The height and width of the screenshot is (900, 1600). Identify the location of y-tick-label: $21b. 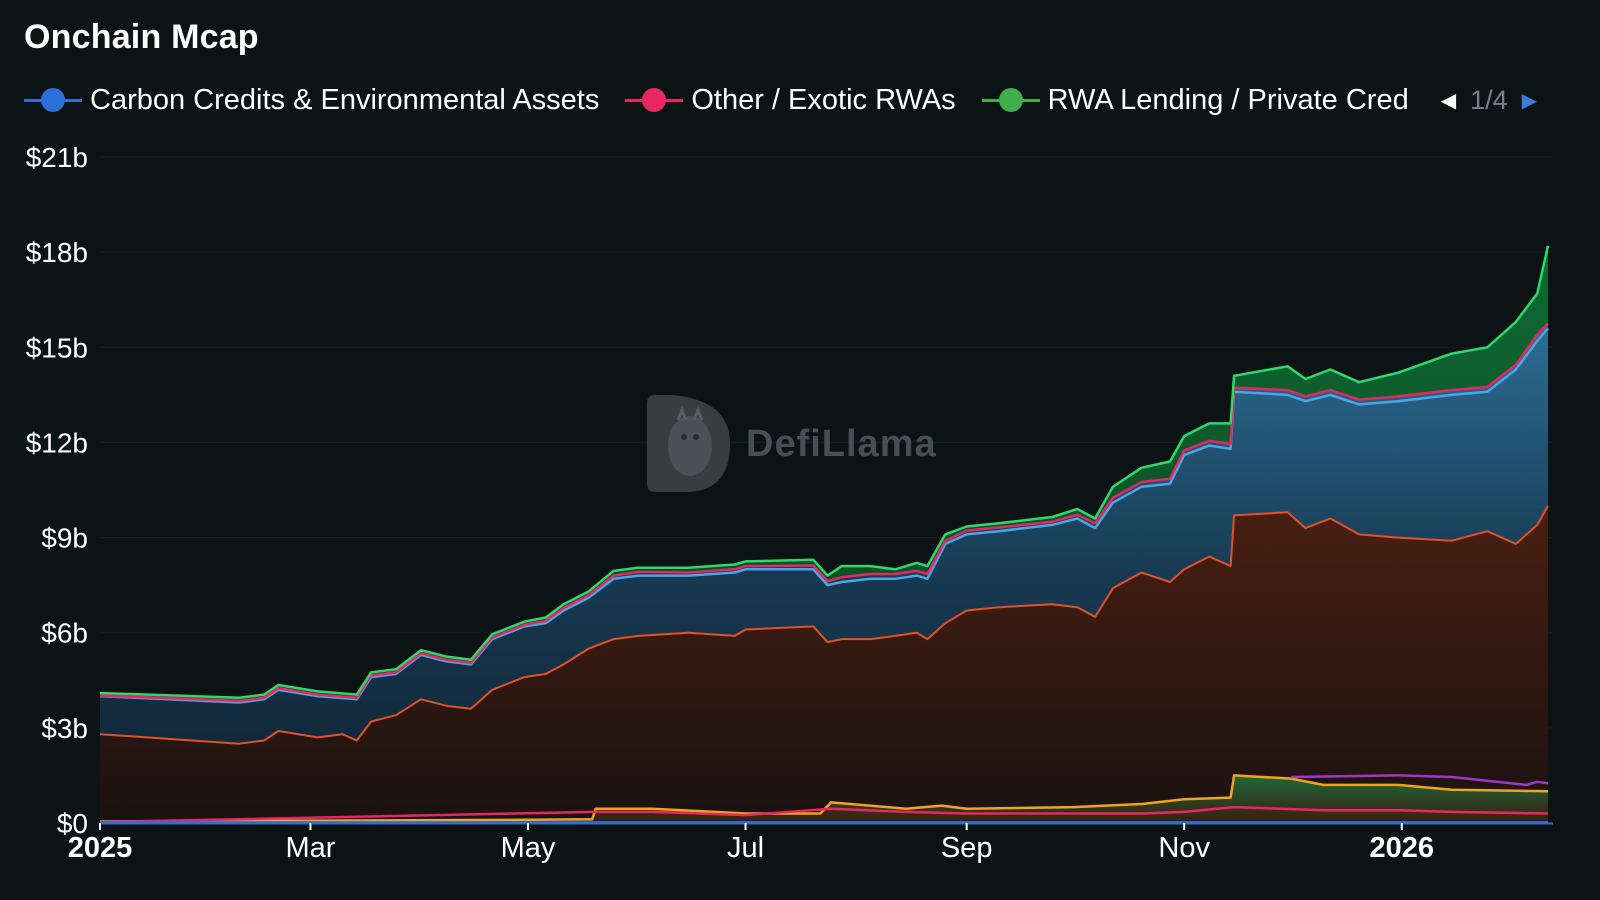
(57, 157).